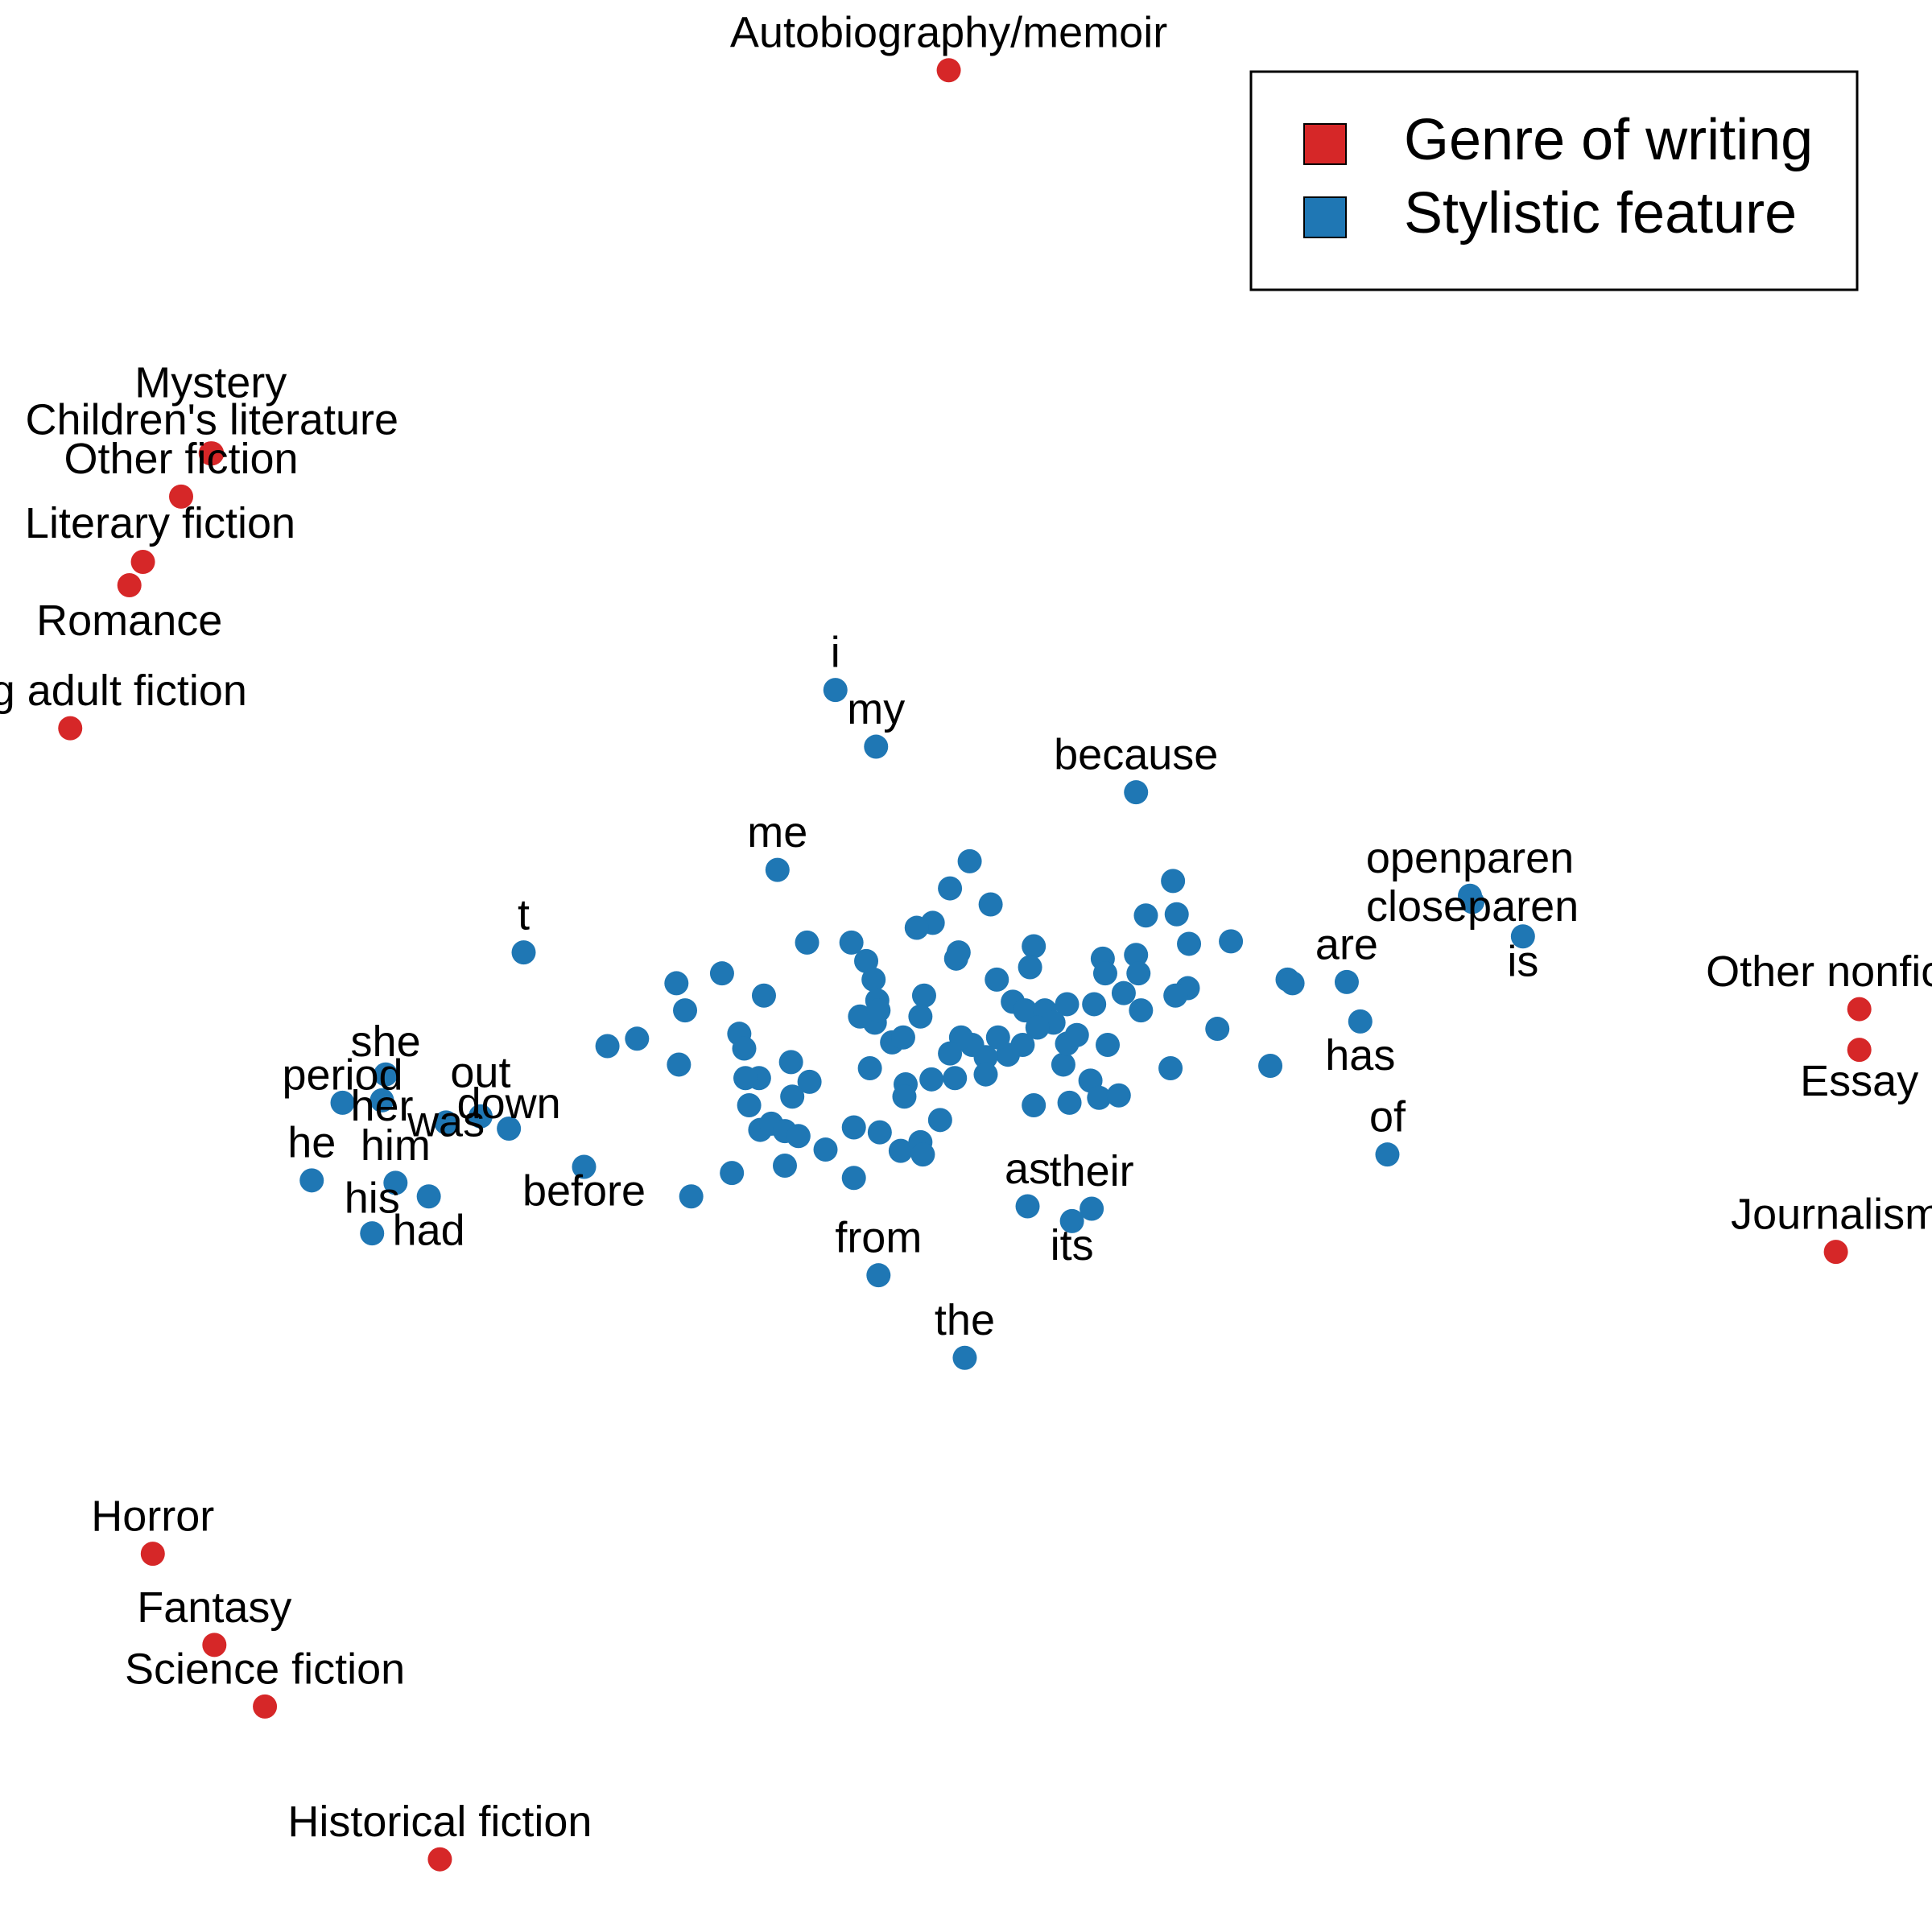 Image resolution: width=1932 pixels, height=1932 pixels. What do you see at coordinates (160, 523) in the screenshot?
I see `point-label: Literary fiction` at bounding box center [160, 523].